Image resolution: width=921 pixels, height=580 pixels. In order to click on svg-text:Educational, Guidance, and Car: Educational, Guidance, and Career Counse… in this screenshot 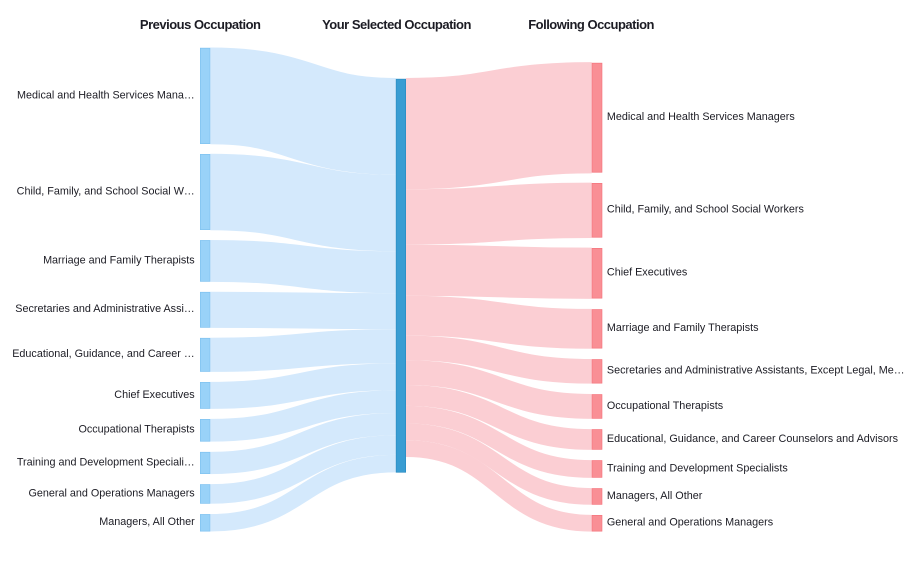, I will do `click(753, 439)`.